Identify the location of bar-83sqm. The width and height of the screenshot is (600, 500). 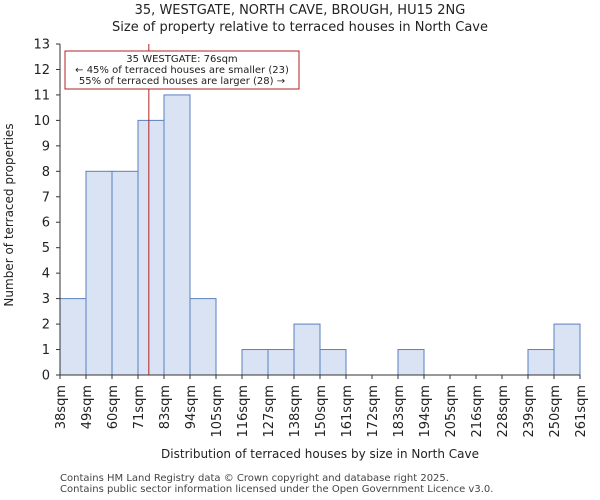
(177, 235).